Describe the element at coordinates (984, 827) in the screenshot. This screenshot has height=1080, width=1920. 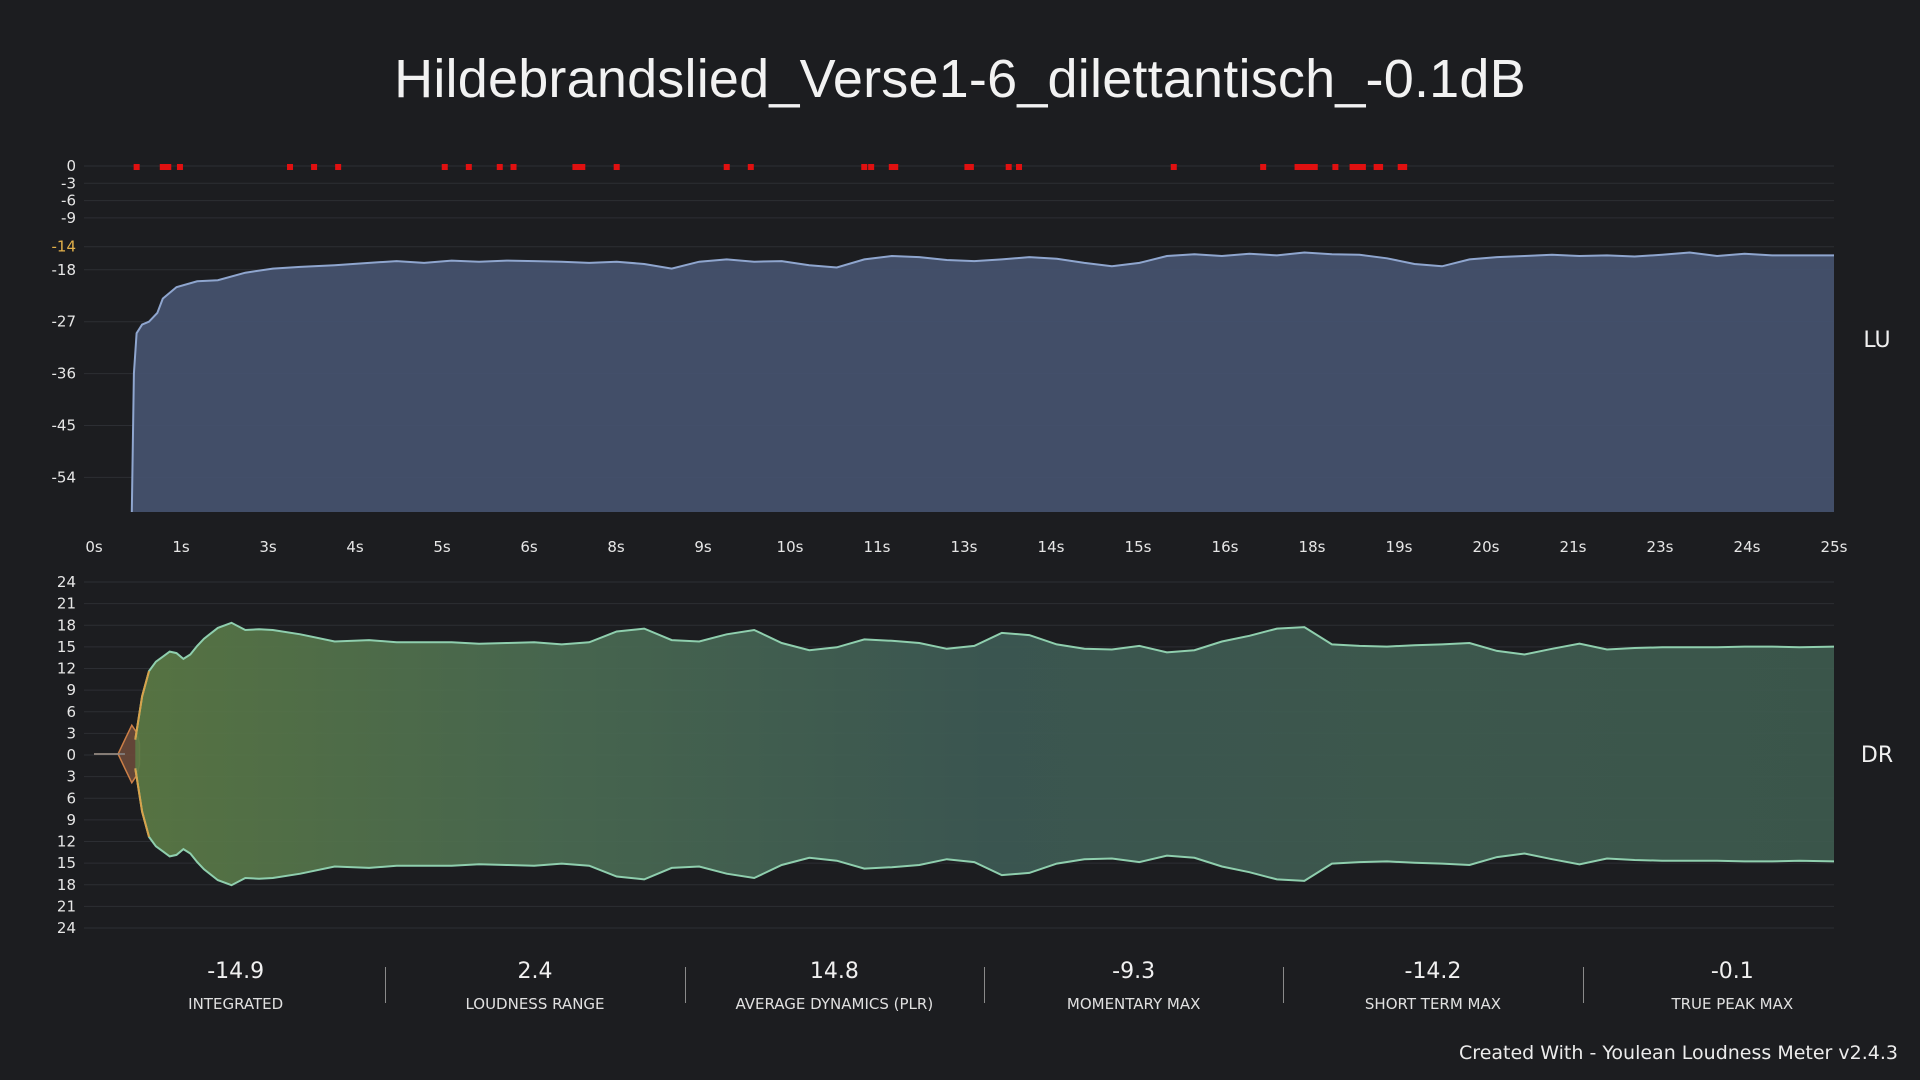
I see `dr-lower-line` at that location.